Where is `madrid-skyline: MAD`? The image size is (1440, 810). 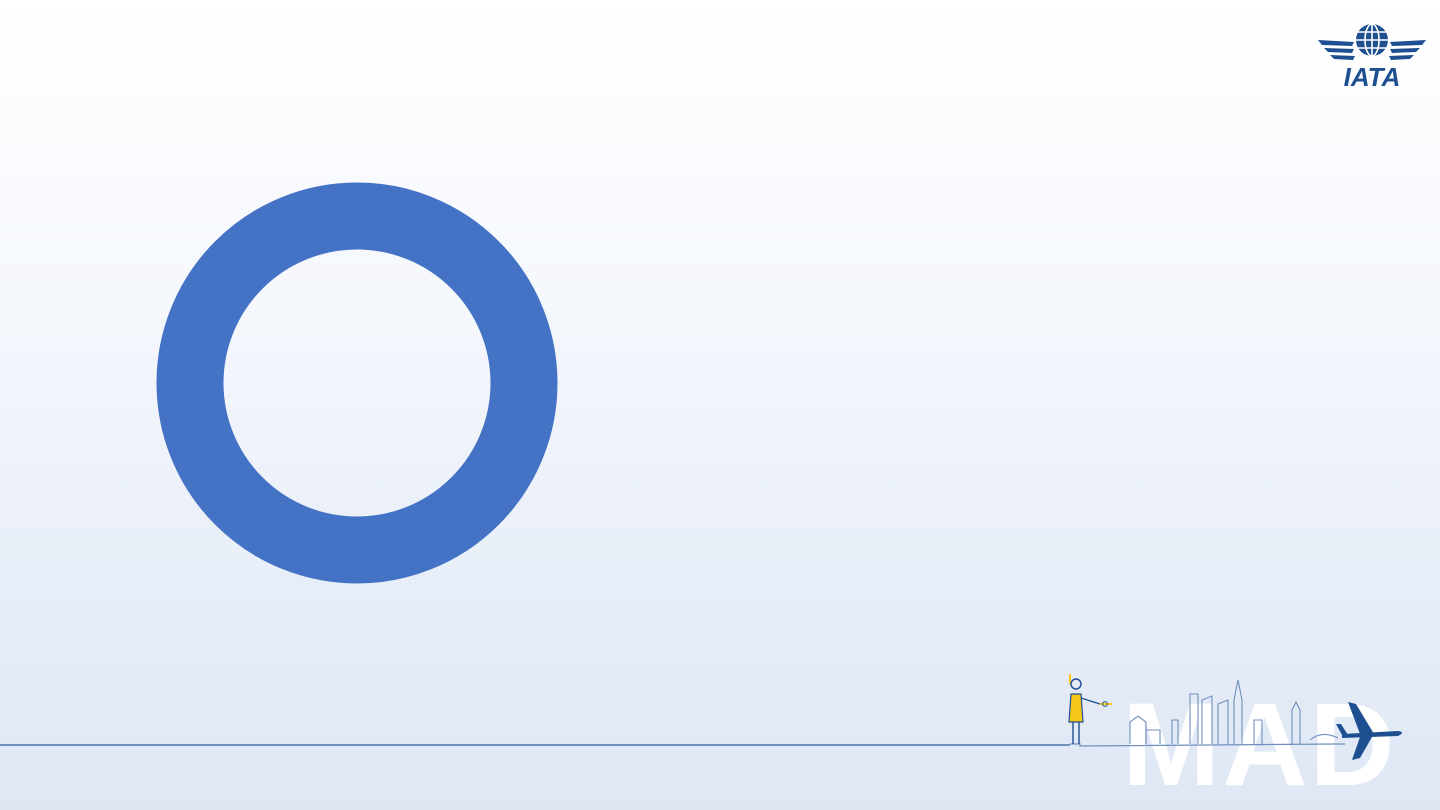 madrid-skyline: MAD is located at coordinates (1235, 742).